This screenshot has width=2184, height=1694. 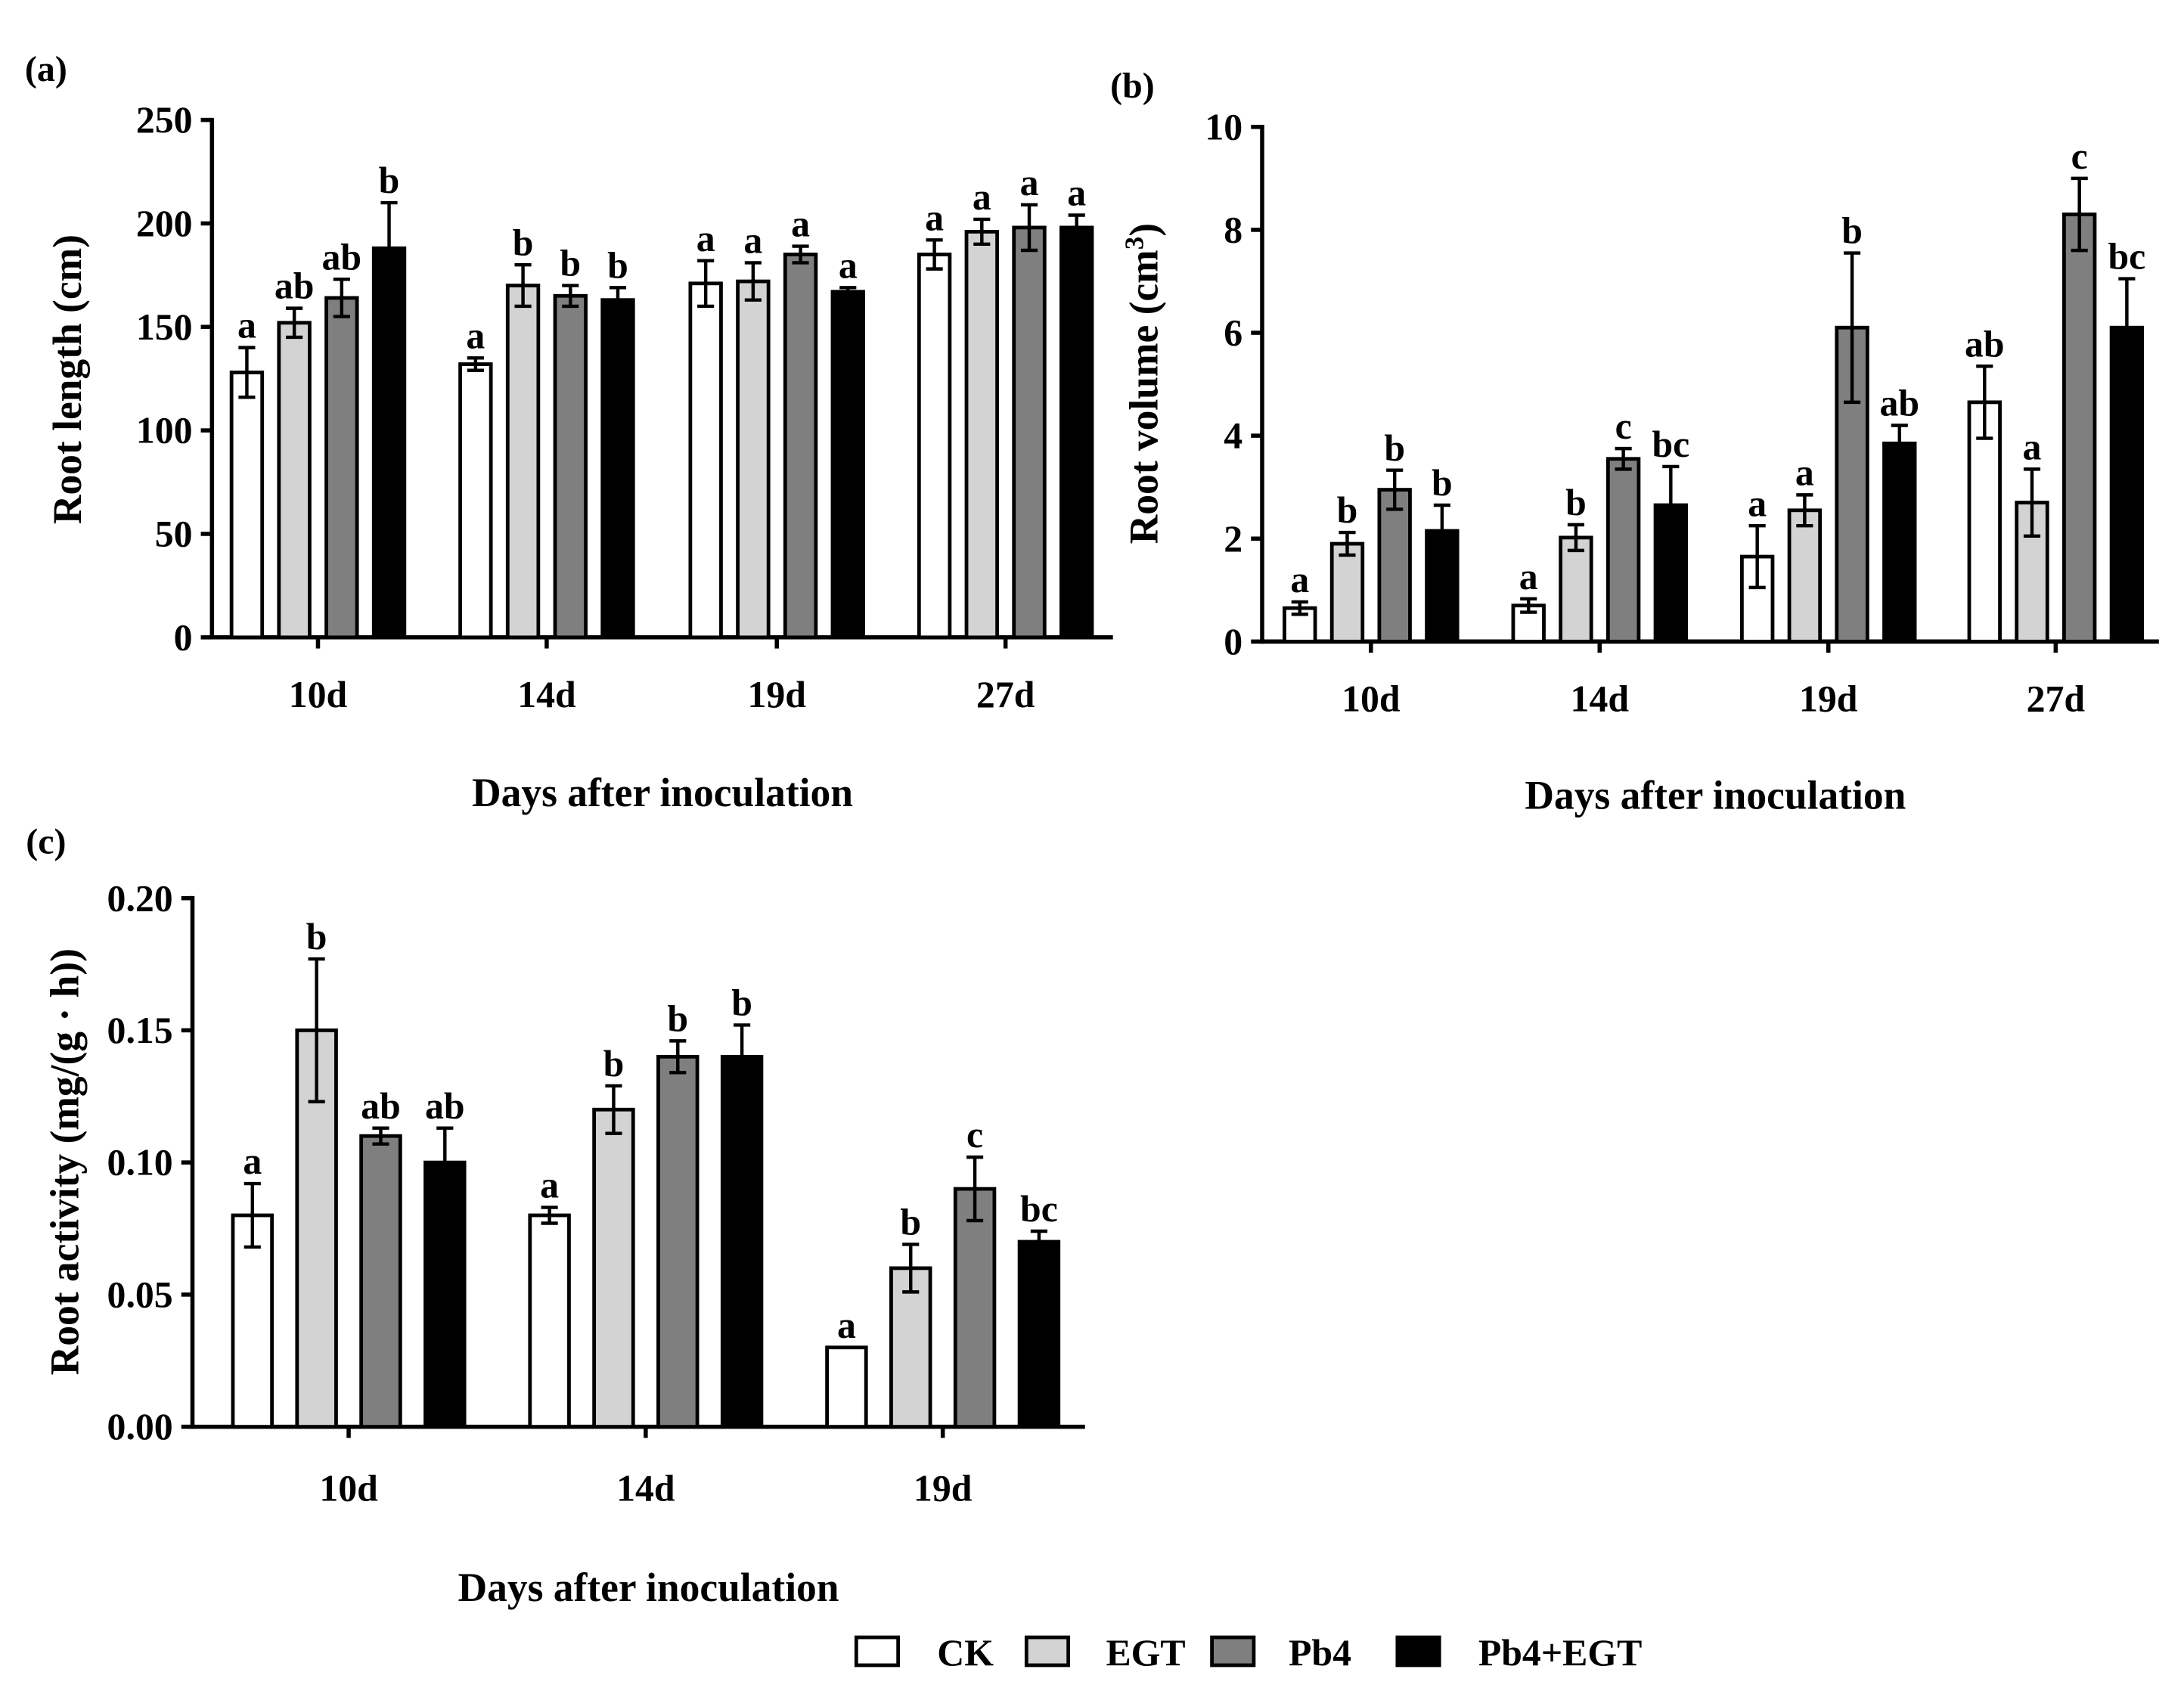 What do you see at coordinates (164, 120) in the screenshot?
I see `y-tick-label: 250` at bounding box center [164, 120].